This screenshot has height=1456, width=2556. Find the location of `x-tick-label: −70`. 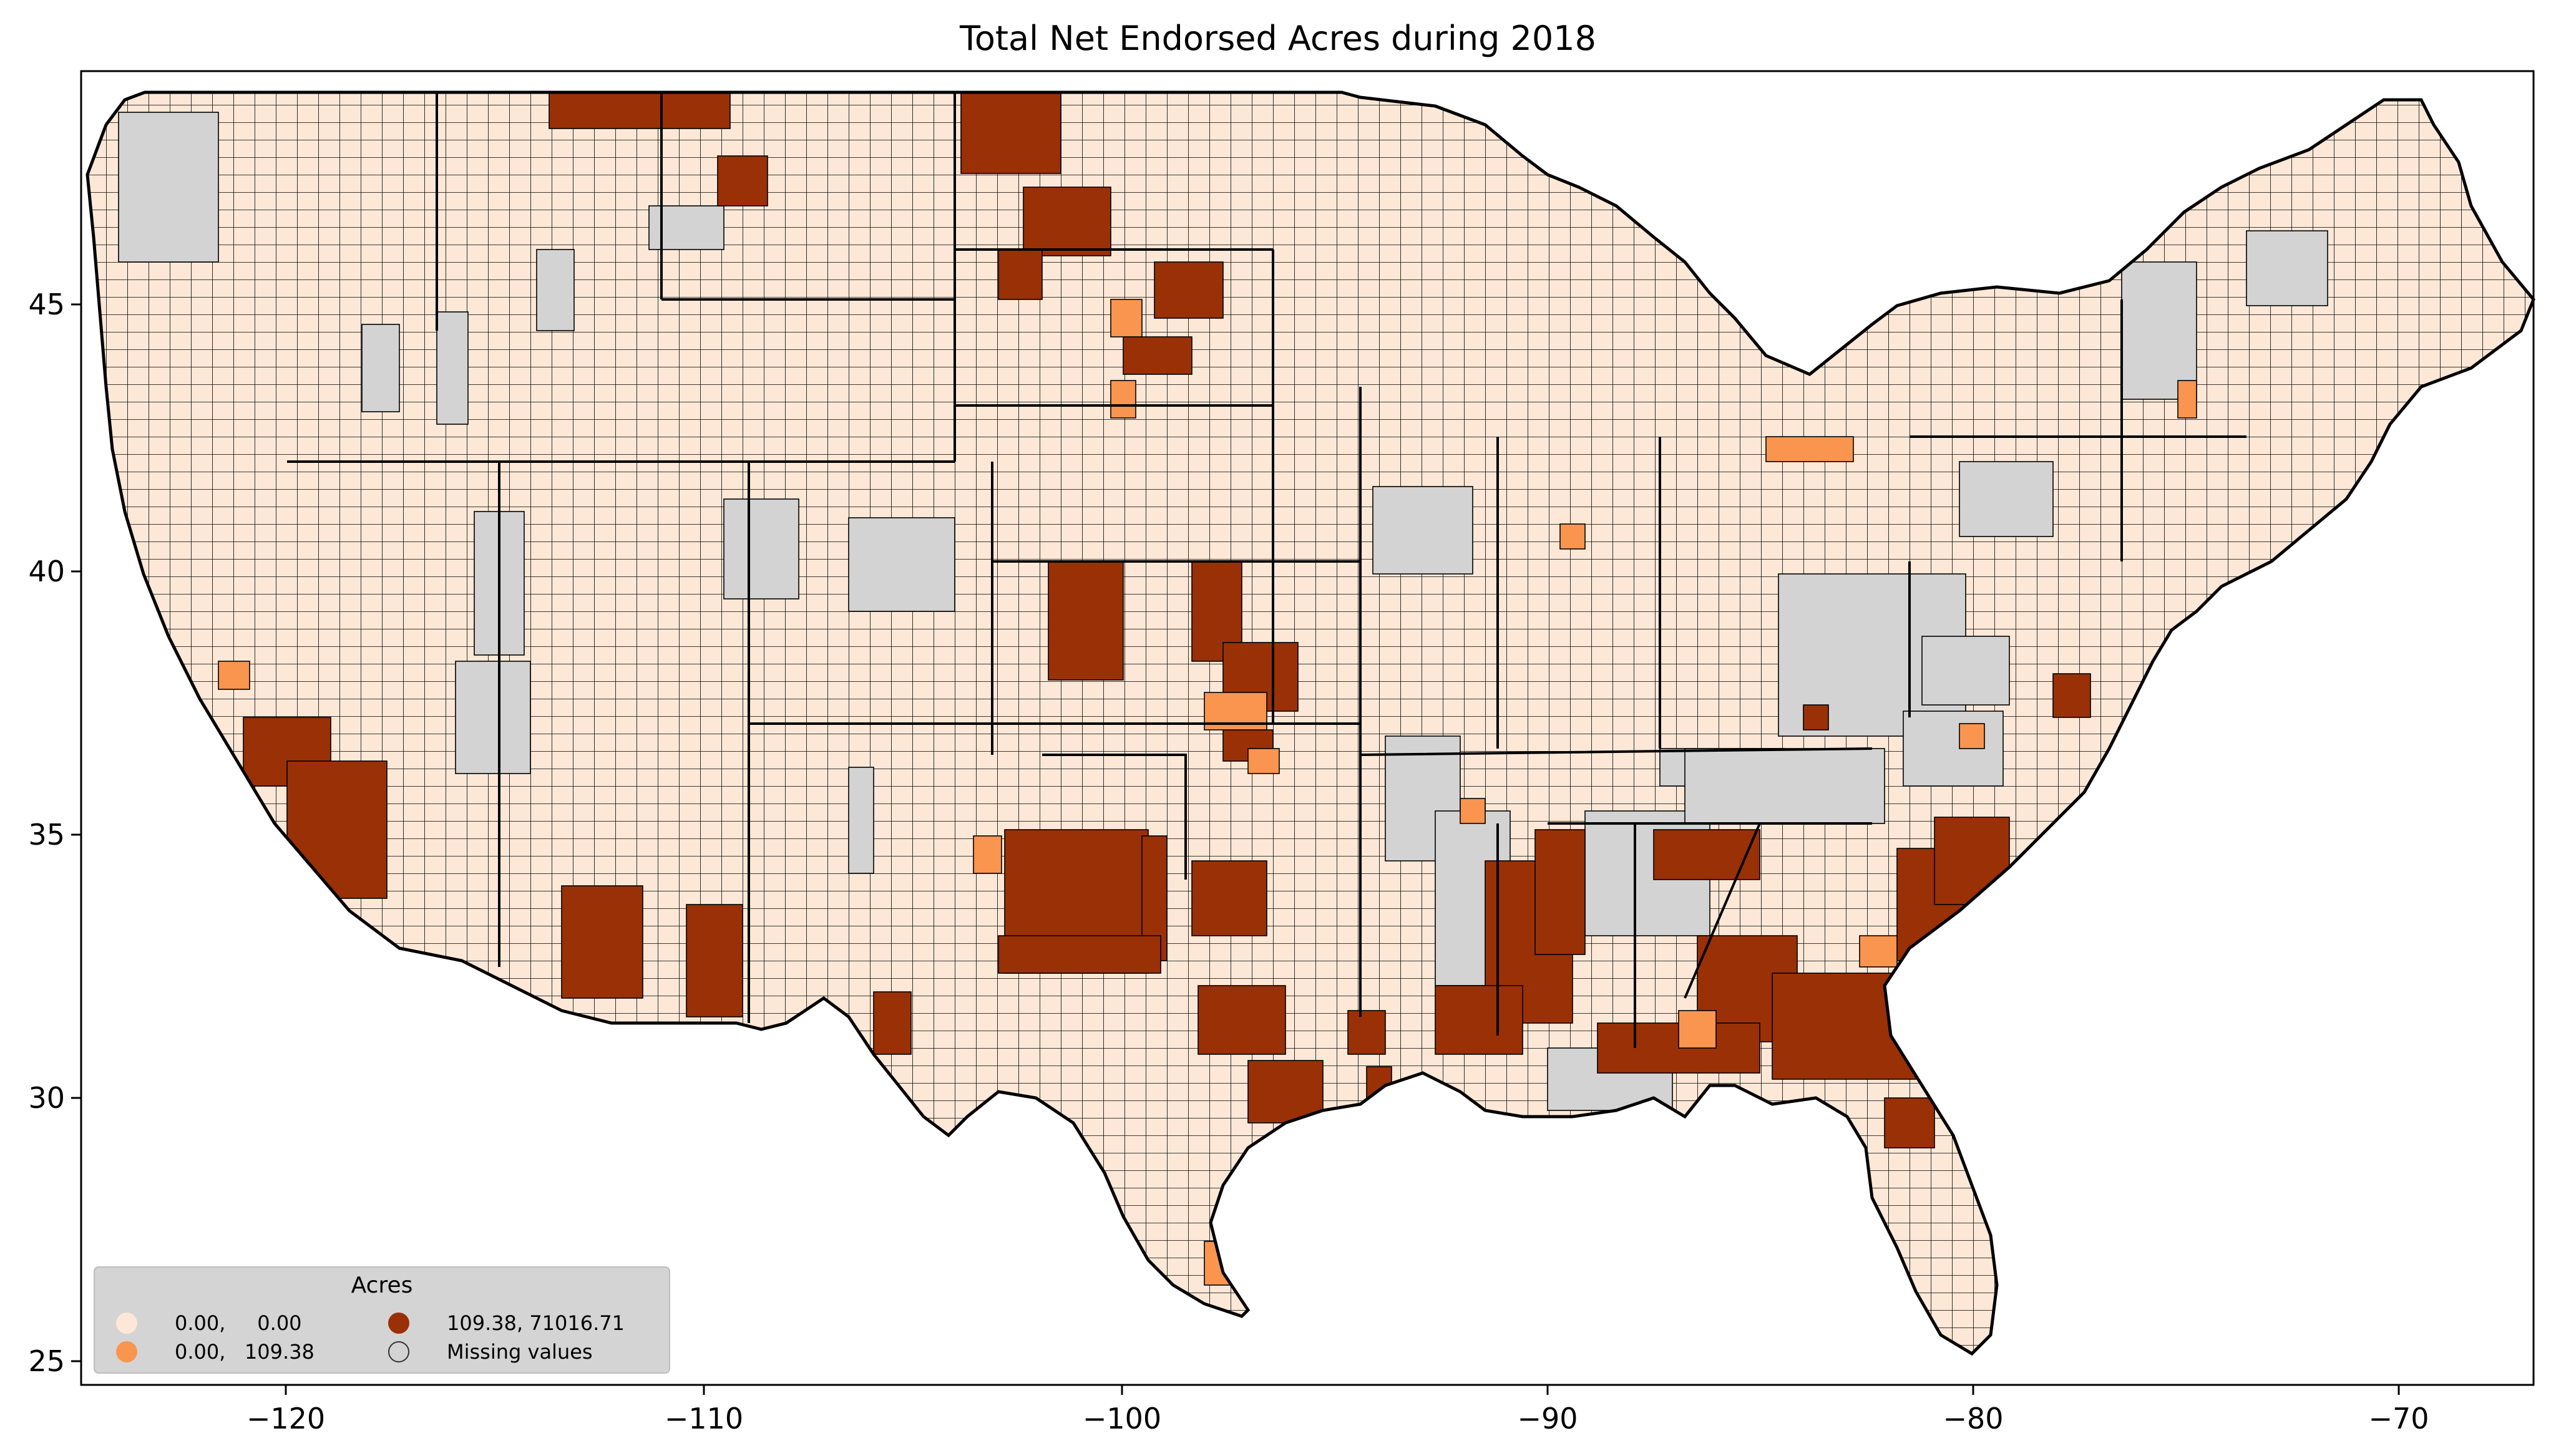

x-tick-label: −70 is located at coordinates (2398, 1419).